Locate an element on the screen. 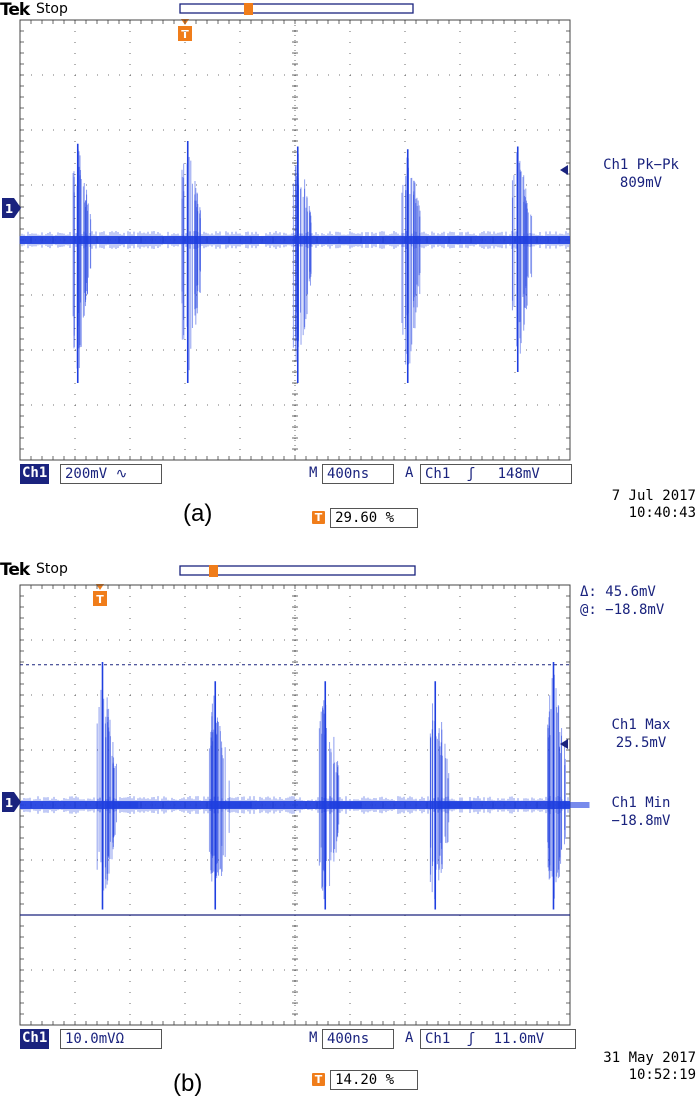 The width and height of the screenshot is (700, 1120). panel-label: (a) is located at coordinates (198, 513).